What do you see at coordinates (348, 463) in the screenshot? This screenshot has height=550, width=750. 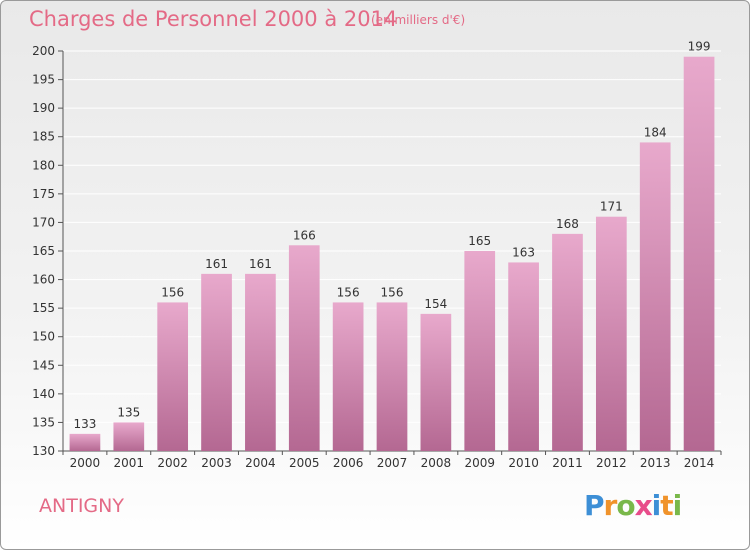 I see `x-tick-label: 2006` at bounding box center [348, 463].